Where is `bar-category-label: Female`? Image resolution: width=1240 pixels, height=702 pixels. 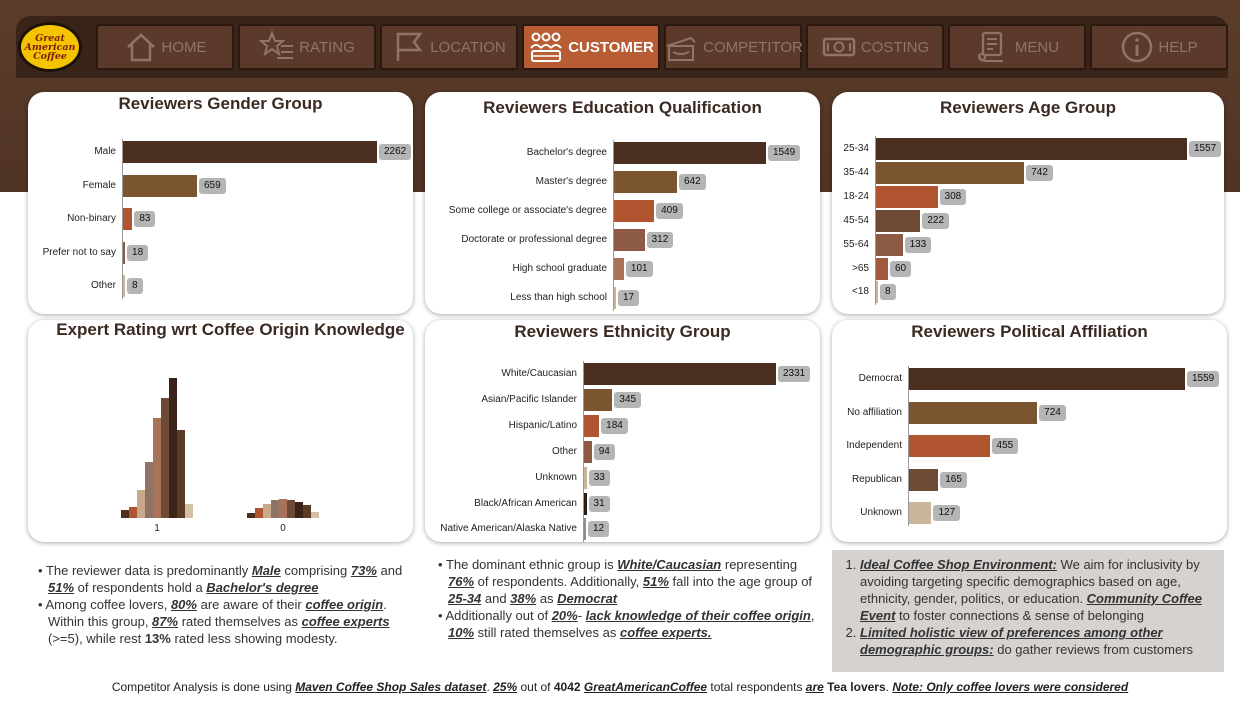 bar-category-label: Female is located at coordinates (99, 185).